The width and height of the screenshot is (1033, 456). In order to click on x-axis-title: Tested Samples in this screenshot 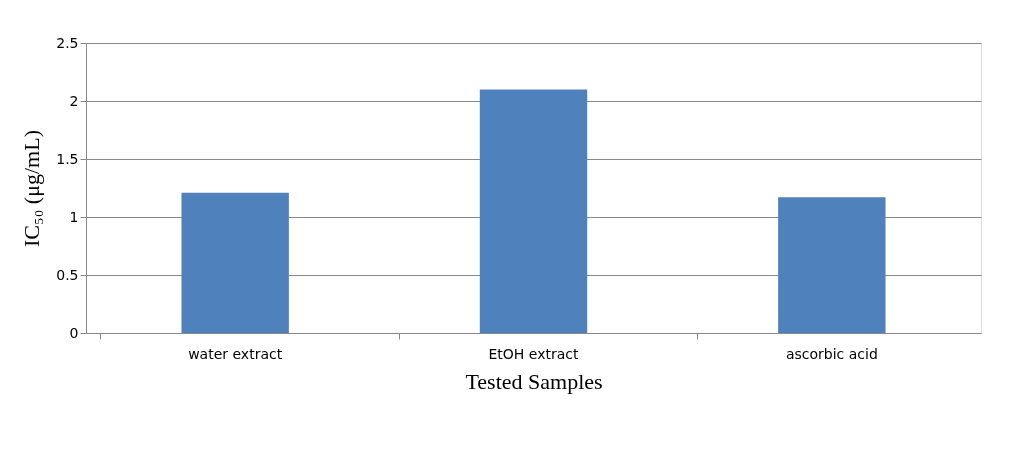, I will do `click(534, 381)`.